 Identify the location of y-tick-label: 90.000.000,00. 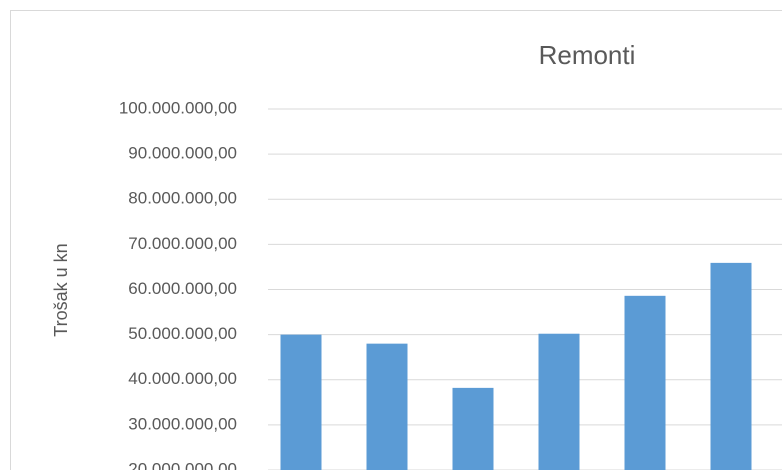
(182, 153).